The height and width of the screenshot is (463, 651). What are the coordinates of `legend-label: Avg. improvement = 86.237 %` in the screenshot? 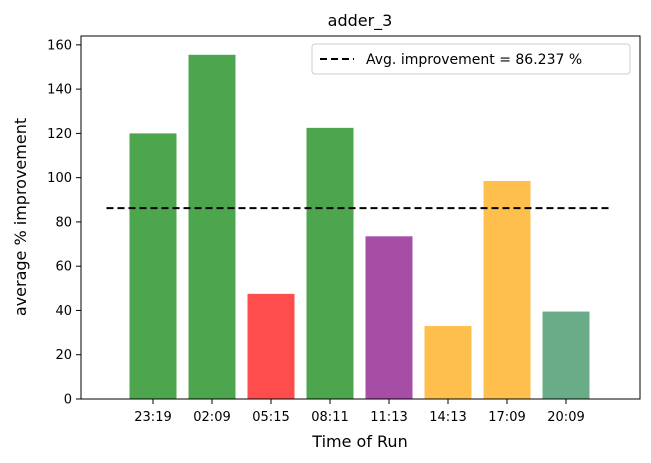 It's located at (474, 60).